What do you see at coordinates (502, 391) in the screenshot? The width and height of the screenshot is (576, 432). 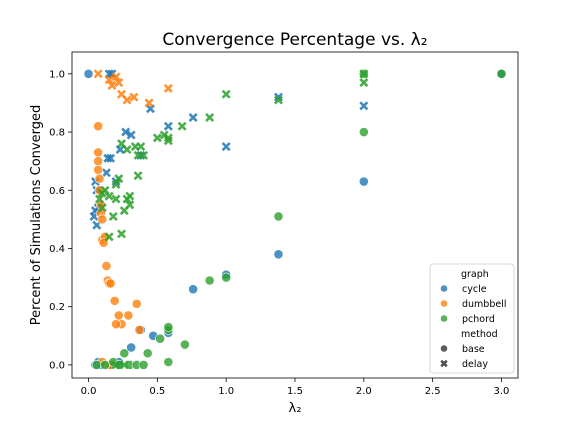 I see `x-tick-label: 3.0` at bounding box center [502, 391].